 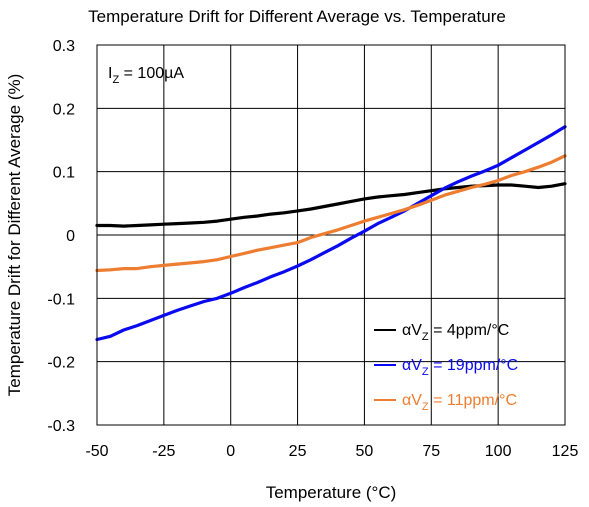 I want to click on y-tick-label: 0.2, so click(x=64, y=109).